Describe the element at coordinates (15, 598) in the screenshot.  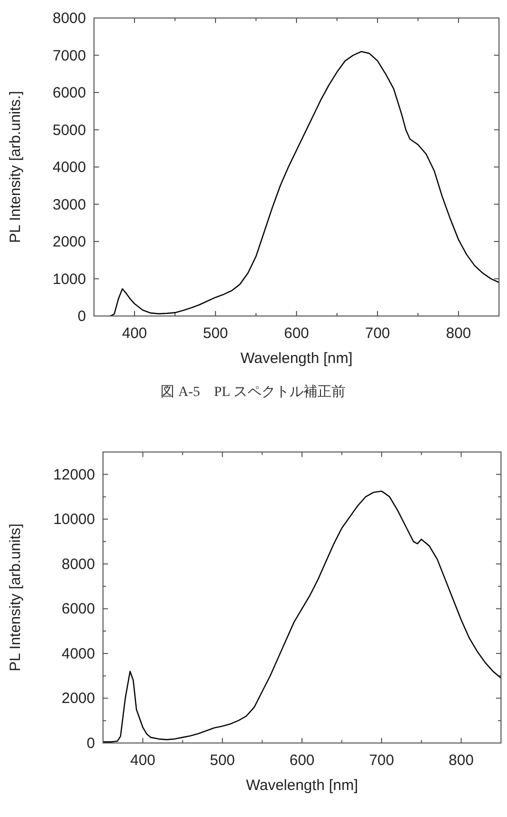
I see `y-axis-title: PL Intensity [arb.units]` at that location.